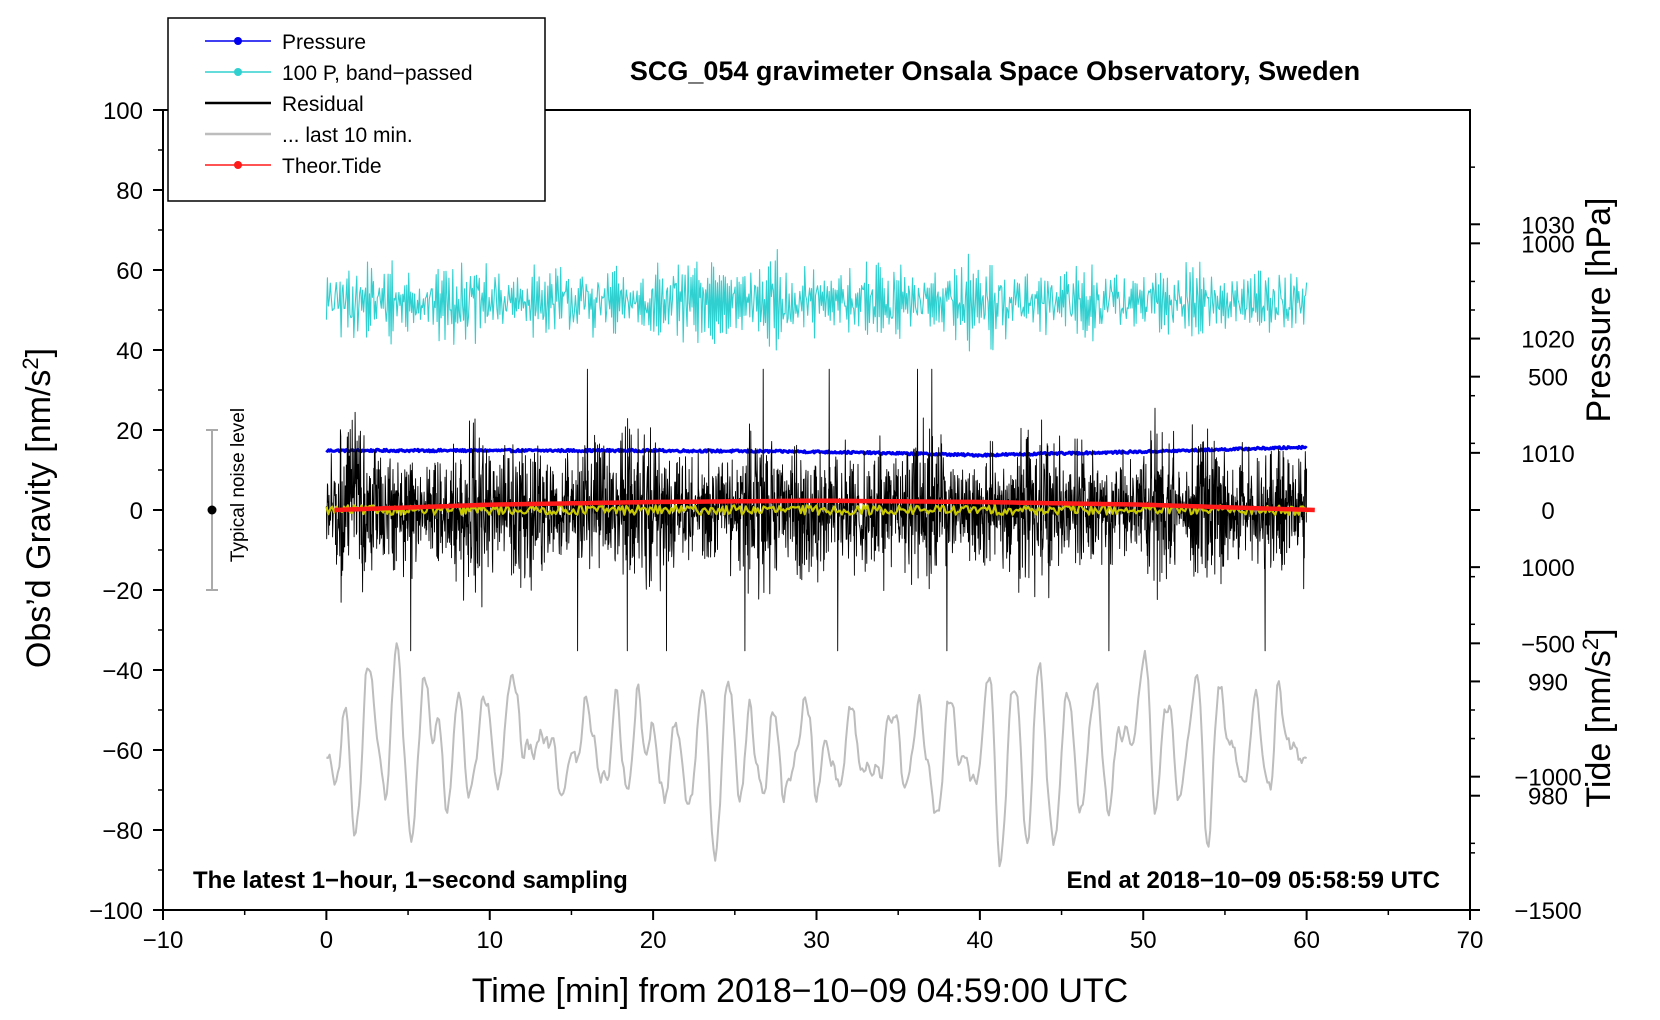  Describe the element at coordinates (489, 940) in the screenshot. I see `x-tick-label: 10` at that location.